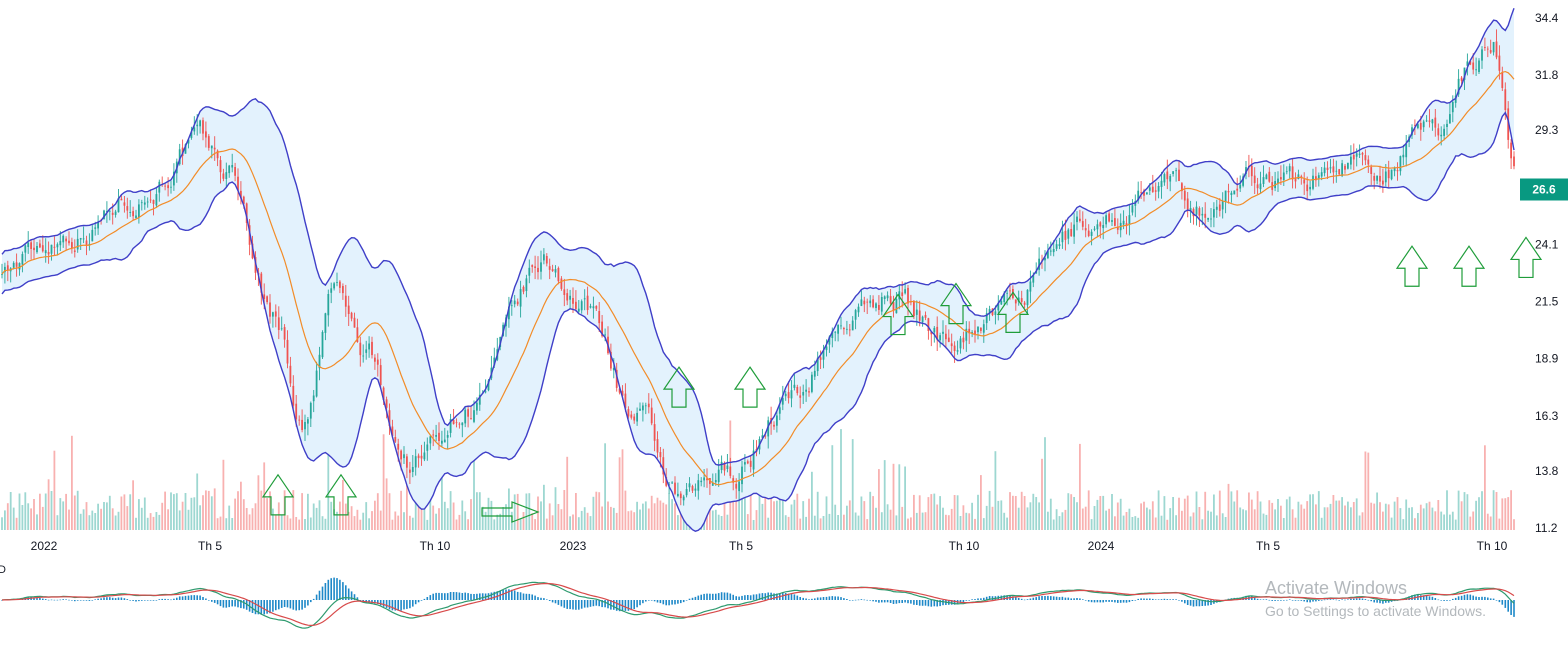  What do you see at coordinates (1547, 273) in the screenshot?
I see `price-axis: 34.431.829.324.121.518.916.313.811.2` at bounding box center [1547, 273].